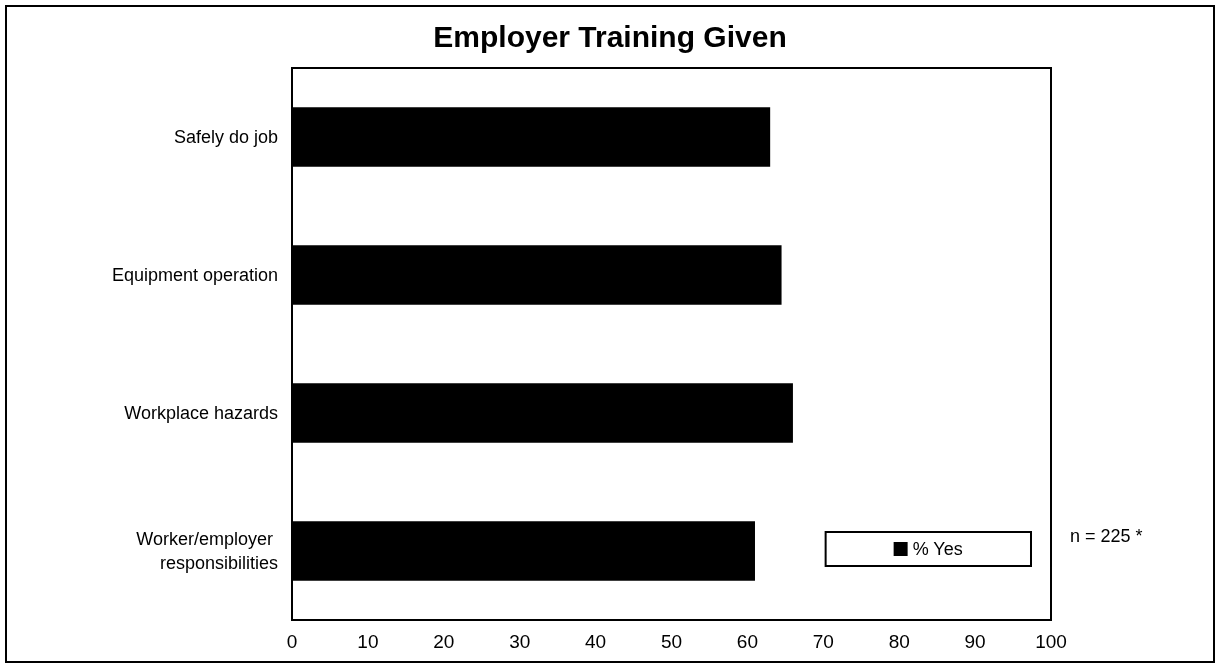 The image size is (1220, 668). What do you see at coordinates (520, 641) in the screenshot?
I see `x-tick-label: 30` at bounding box center [520, 641].